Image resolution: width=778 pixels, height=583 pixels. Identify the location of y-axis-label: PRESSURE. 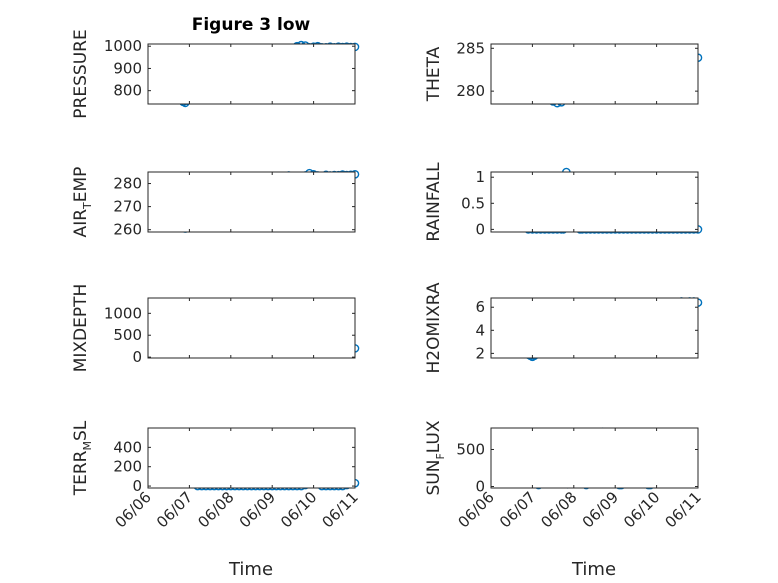
(81, 73).